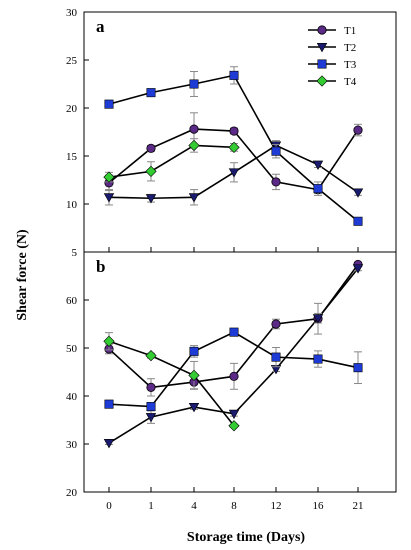 This screenshot has width=411, height=550. I want to click on panel-label: b, so click(100, 266).